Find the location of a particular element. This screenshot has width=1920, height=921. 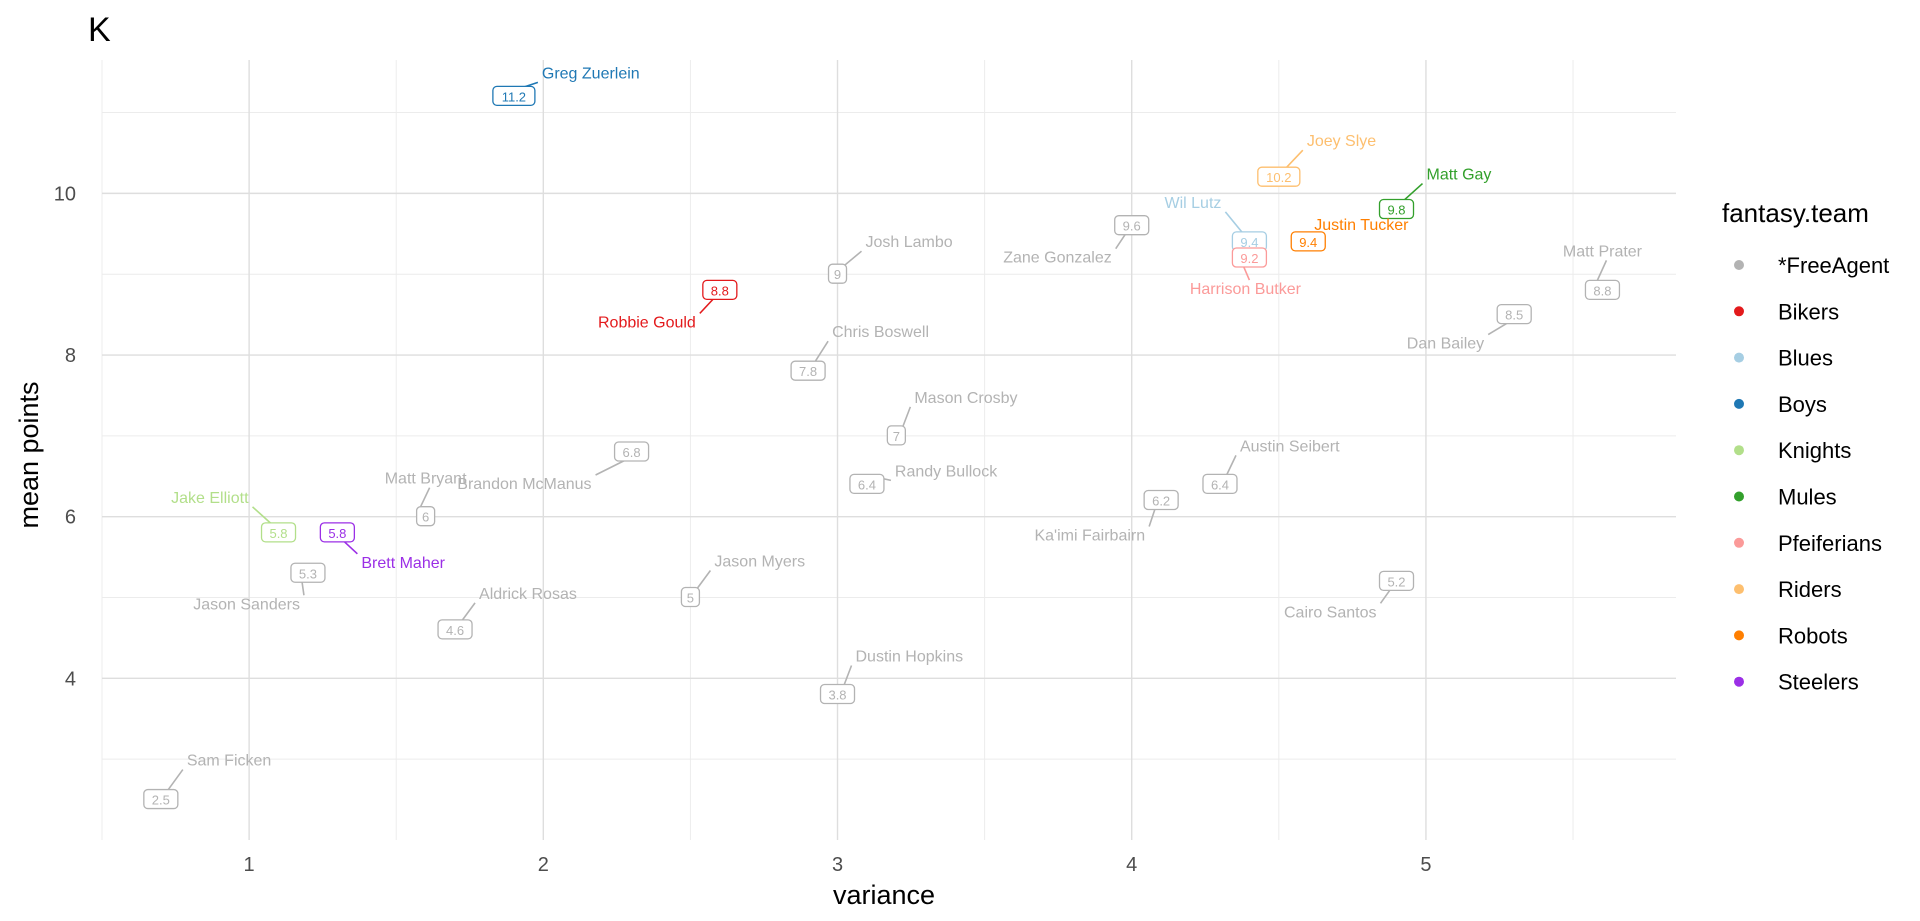

player-name-label: Austin Seibert is located at coordinates (1290, 446).